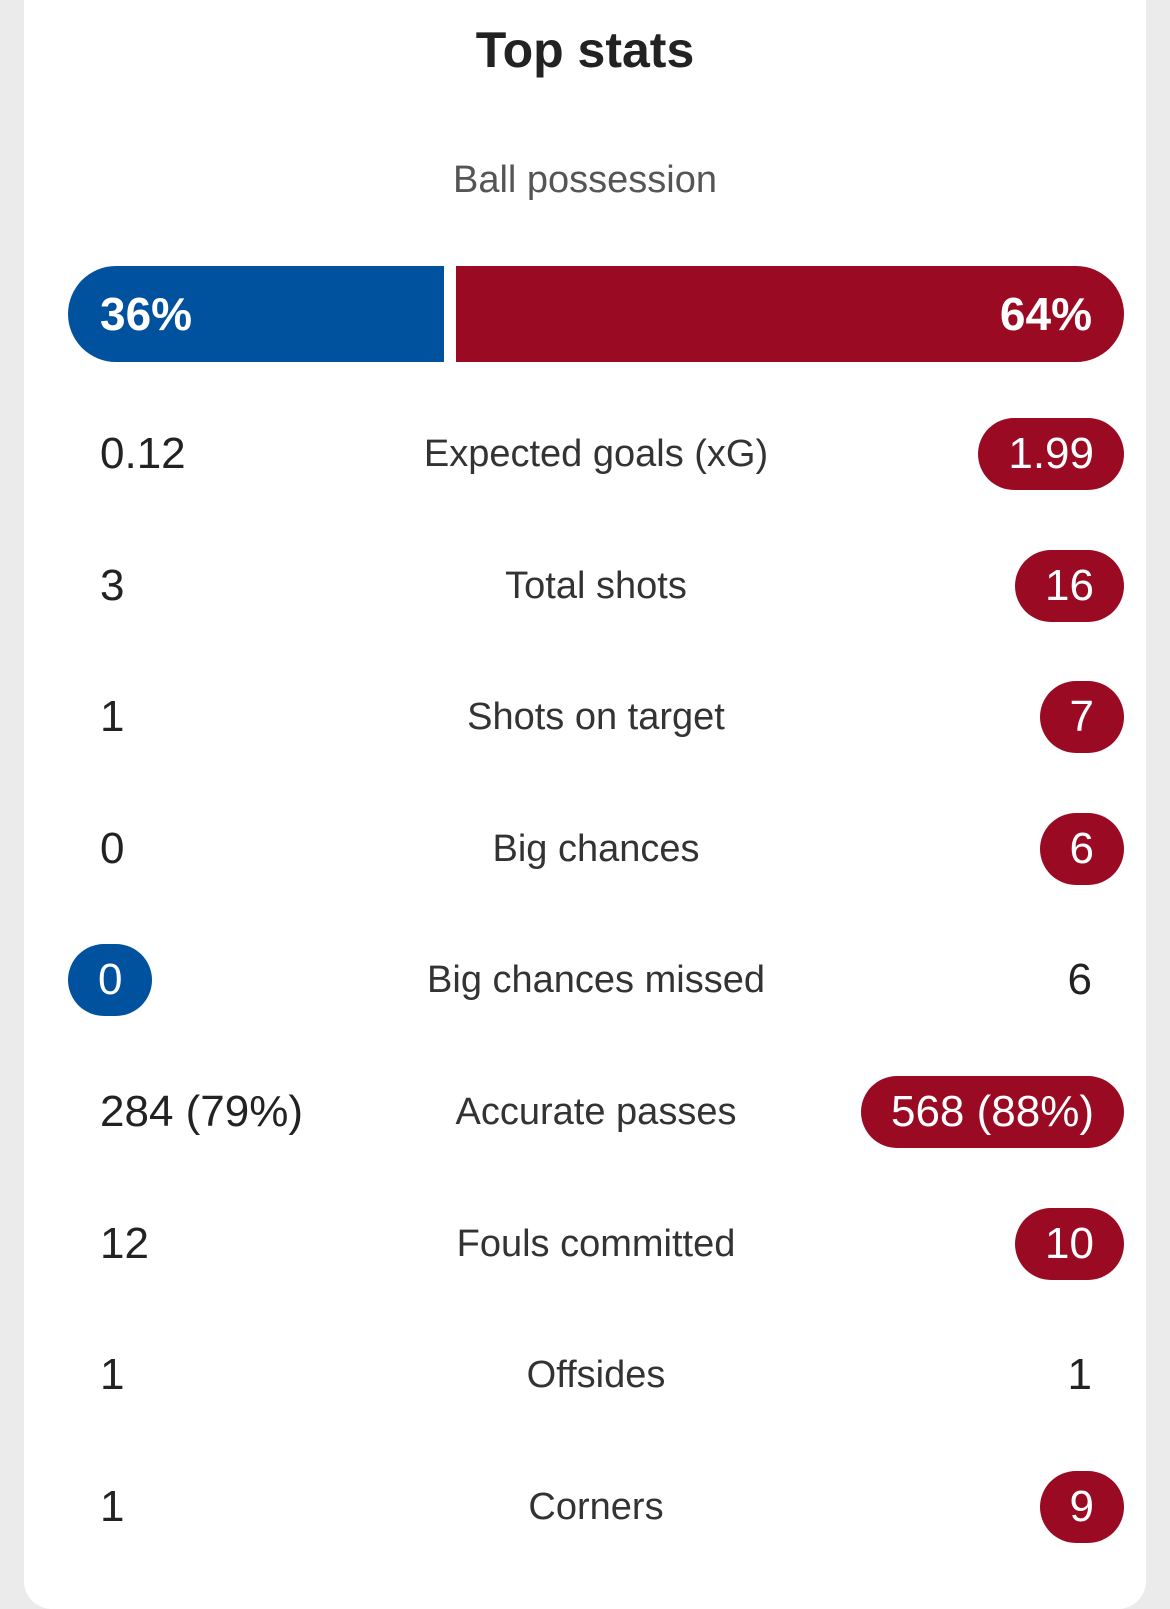 Image resolution: width=1170 pixels, height=1609 pixels. I want to click on possession-label: Ball possession, so click(585, 180).